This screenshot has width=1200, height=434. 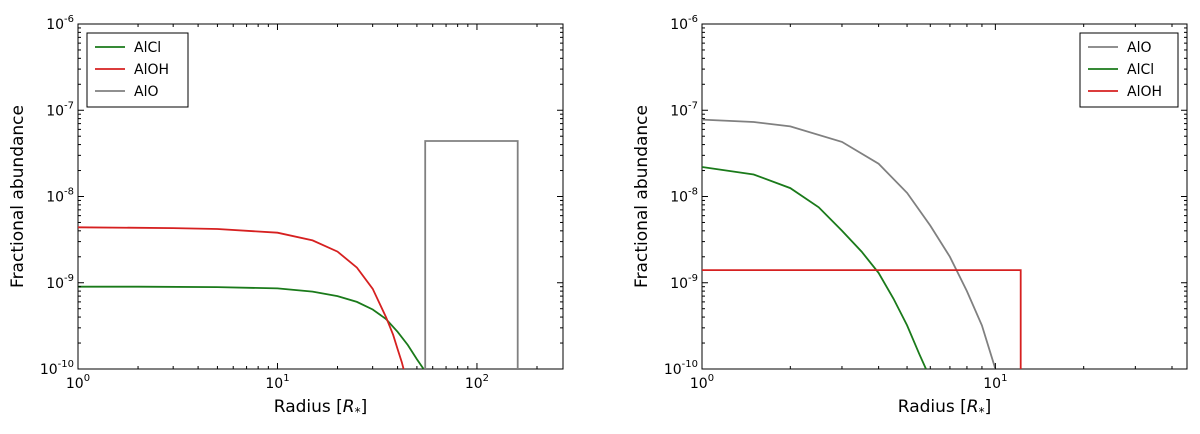 I want to click on legend: AlCl AlOH AlO, so click(x=137, y=70).